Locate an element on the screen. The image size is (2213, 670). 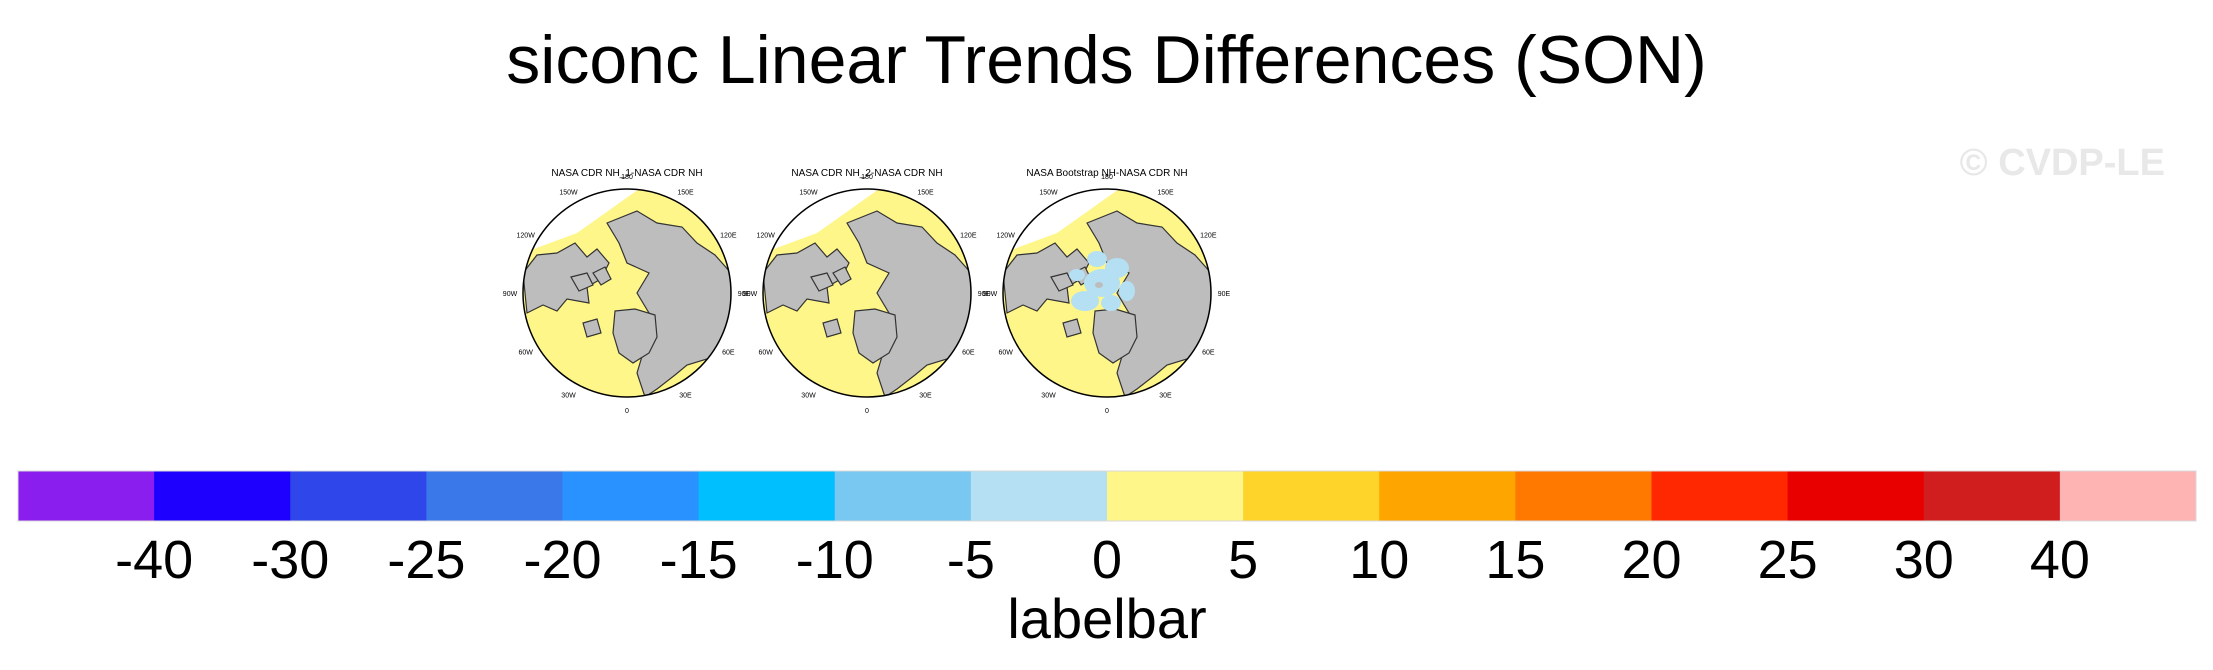
labelbar-tick-label: -5 is located at coordinates (971, 560).